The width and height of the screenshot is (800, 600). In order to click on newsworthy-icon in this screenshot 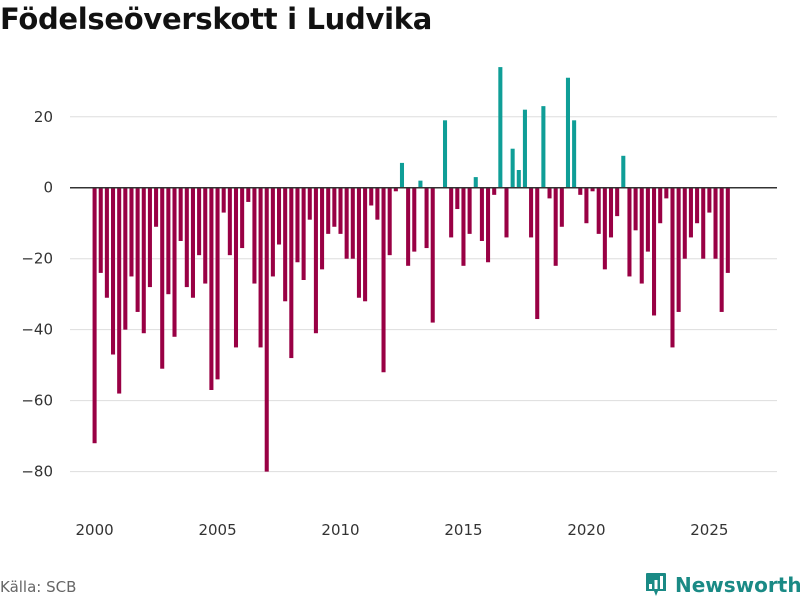, I will do `click(656, 584)`.